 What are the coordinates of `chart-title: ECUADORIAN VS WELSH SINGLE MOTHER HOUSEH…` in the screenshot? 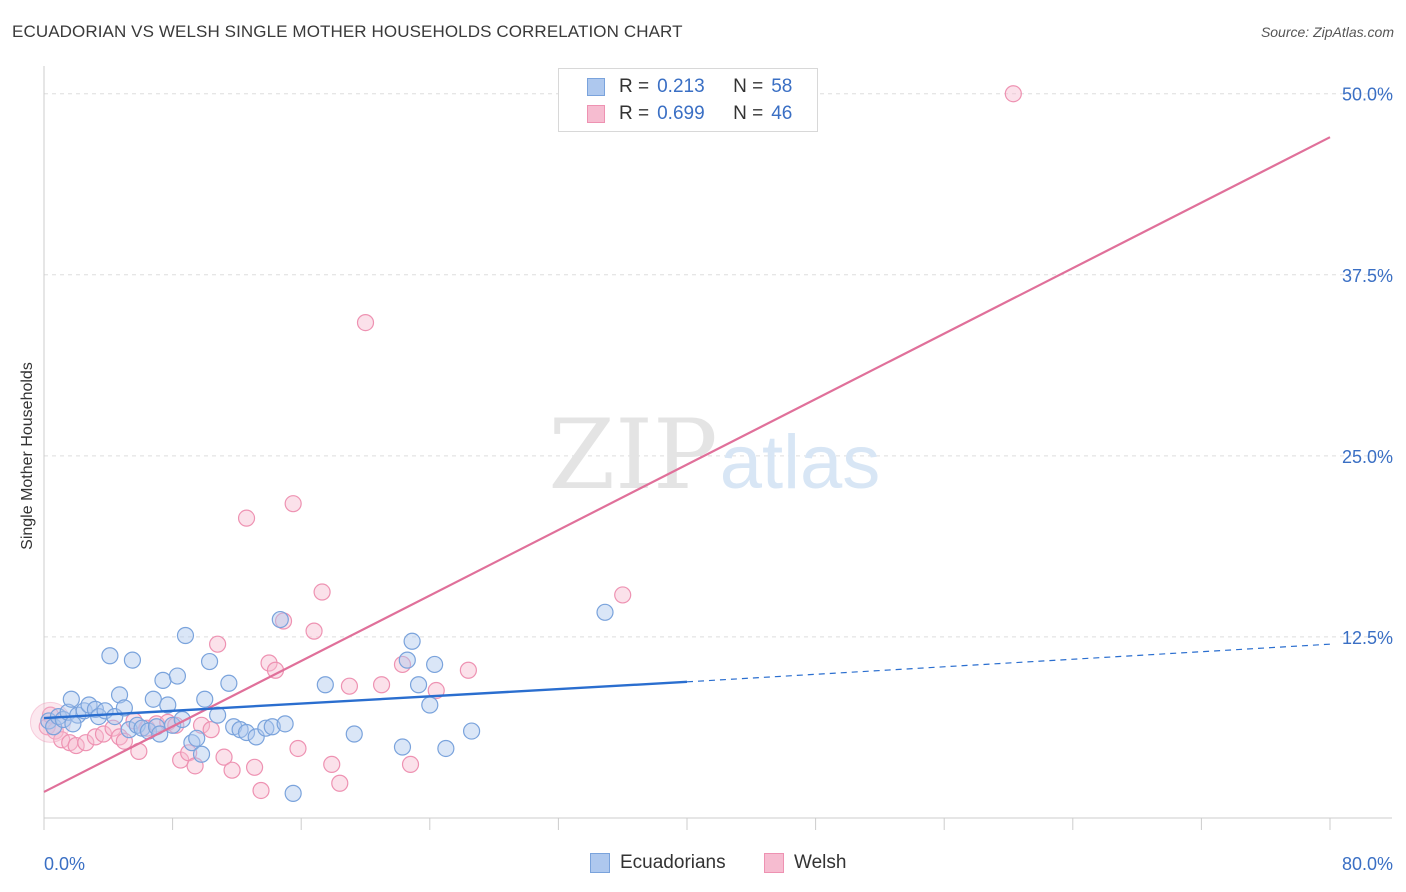 It's located at (347, 31).